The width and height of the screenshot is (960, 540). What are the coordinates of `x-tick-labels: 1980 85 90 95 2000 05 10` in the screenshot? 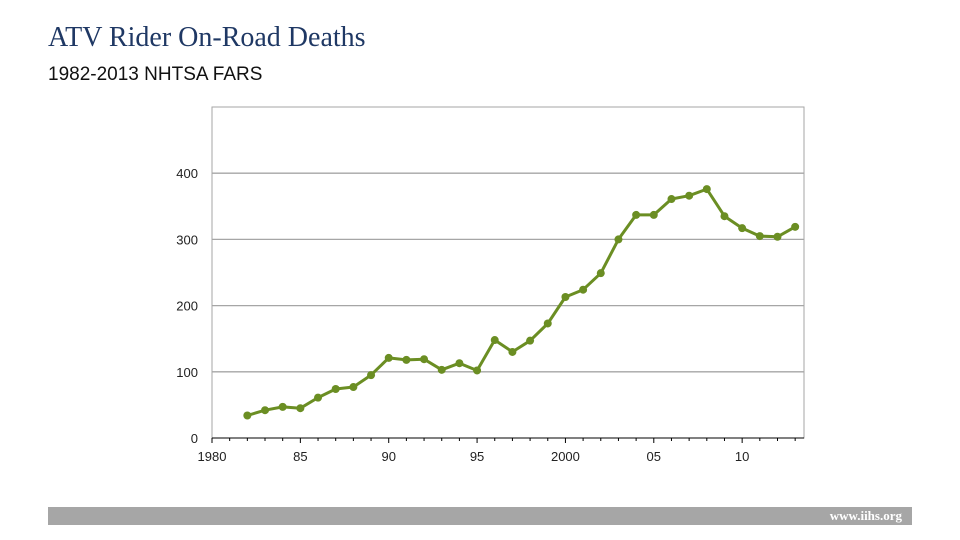 It's located at (474, 456).